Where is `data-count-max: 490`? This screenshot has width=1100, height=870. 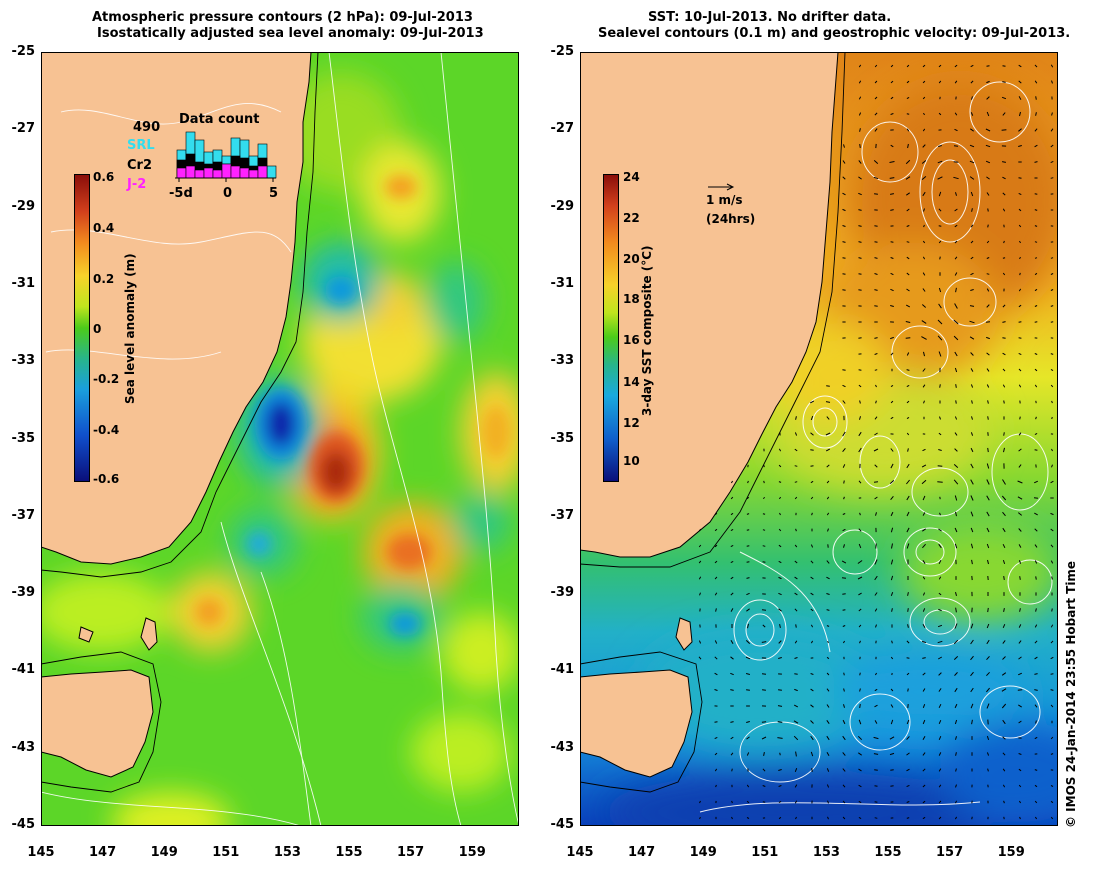
data-count-max: 490 is located at coordinates (147, 127).